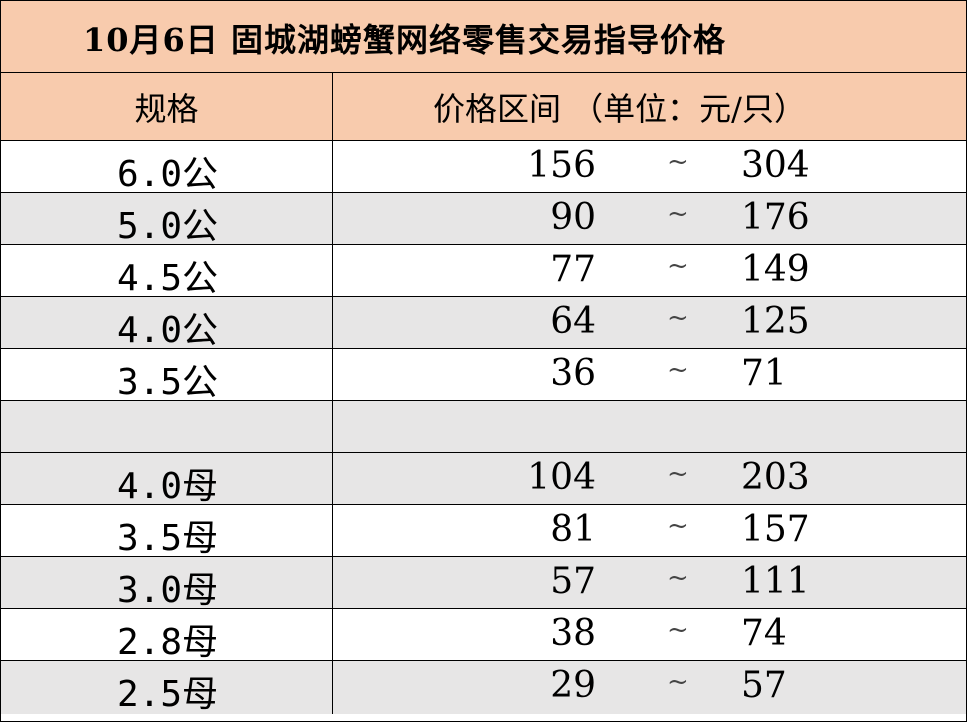 This screenshot has height=722, width=967. I want to click on price-high: 71, so click(764, 373).